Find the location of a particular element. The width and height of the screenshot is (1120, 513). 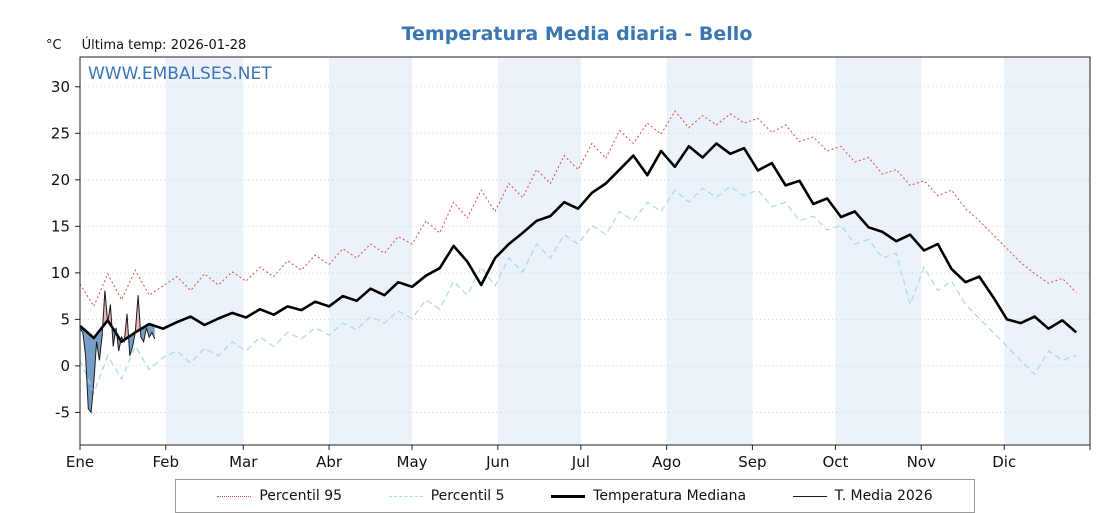

y-tick-label: 30 is located at coordinates (60, 87).